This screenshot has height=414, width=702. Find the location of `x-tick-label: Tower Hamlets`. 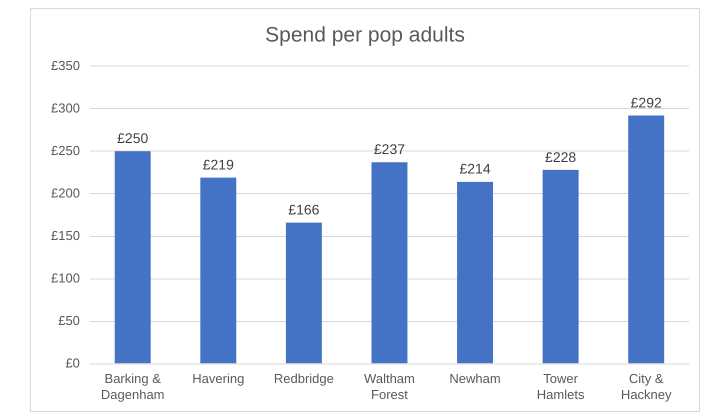

x-tick-label: Tower Hamlets is located at coordinates (560, 386).